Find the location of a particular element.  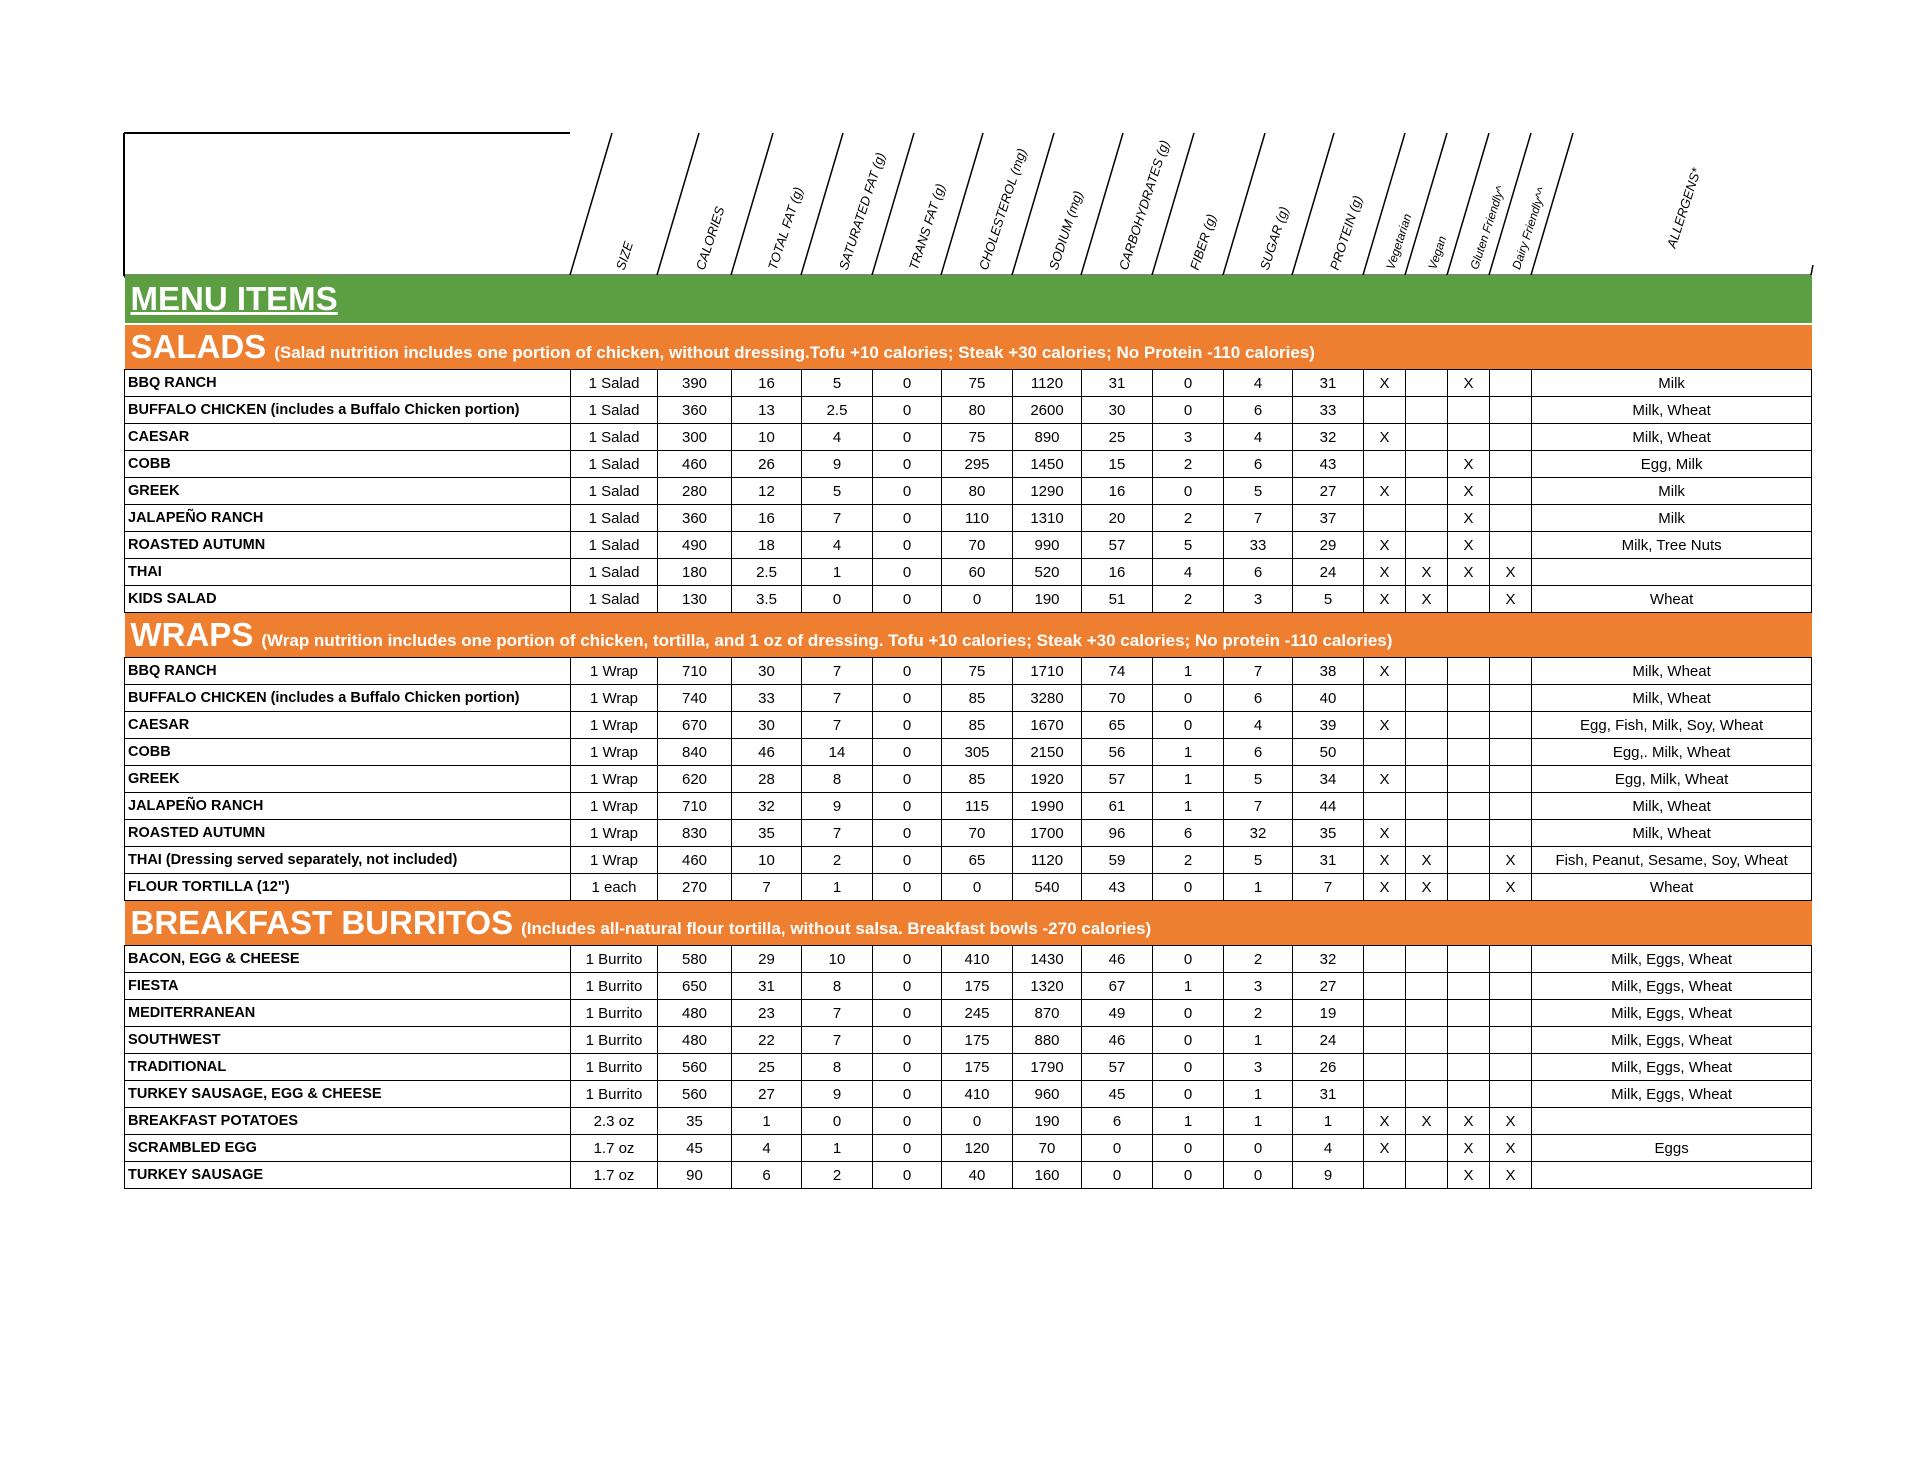

value-cell: 3 is located at coordinates (1258, 1067).